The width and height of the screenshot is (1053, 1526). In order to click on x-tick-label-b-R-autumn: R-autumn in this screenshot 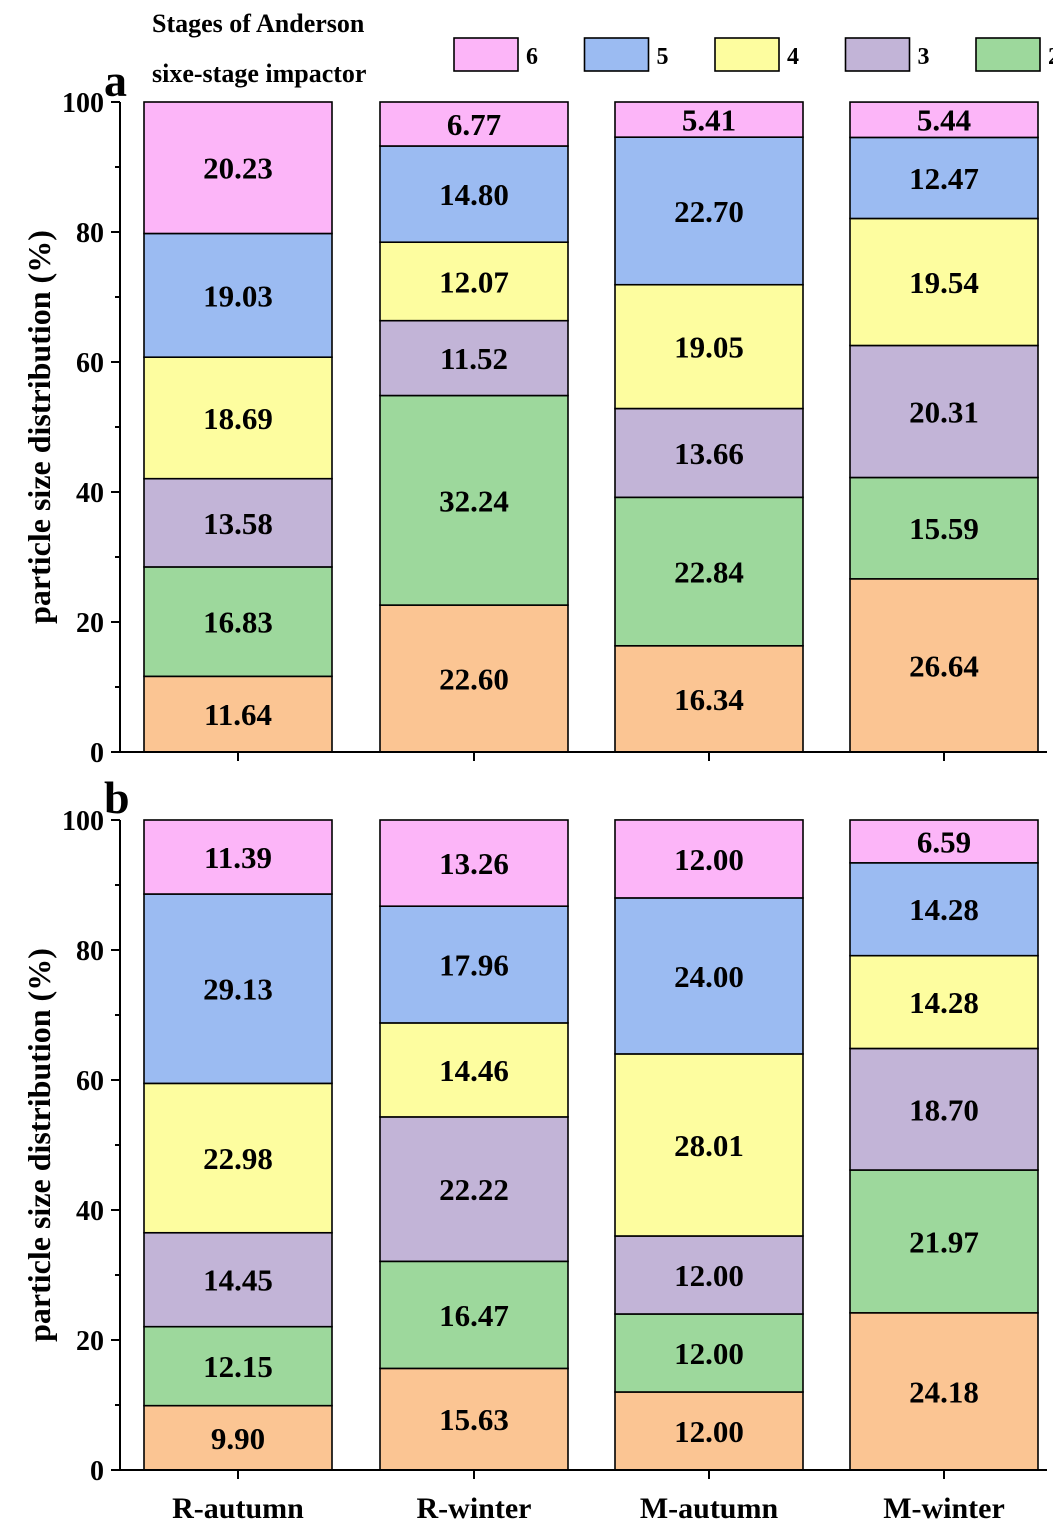, I will do `click(238, 1508)`.